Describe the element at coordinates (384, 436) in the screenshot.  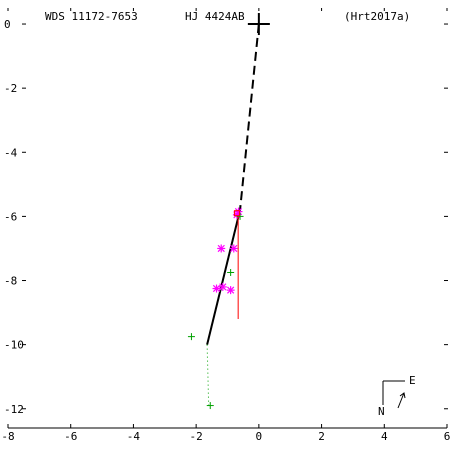
I see `x-tick-label: 4` at that location.